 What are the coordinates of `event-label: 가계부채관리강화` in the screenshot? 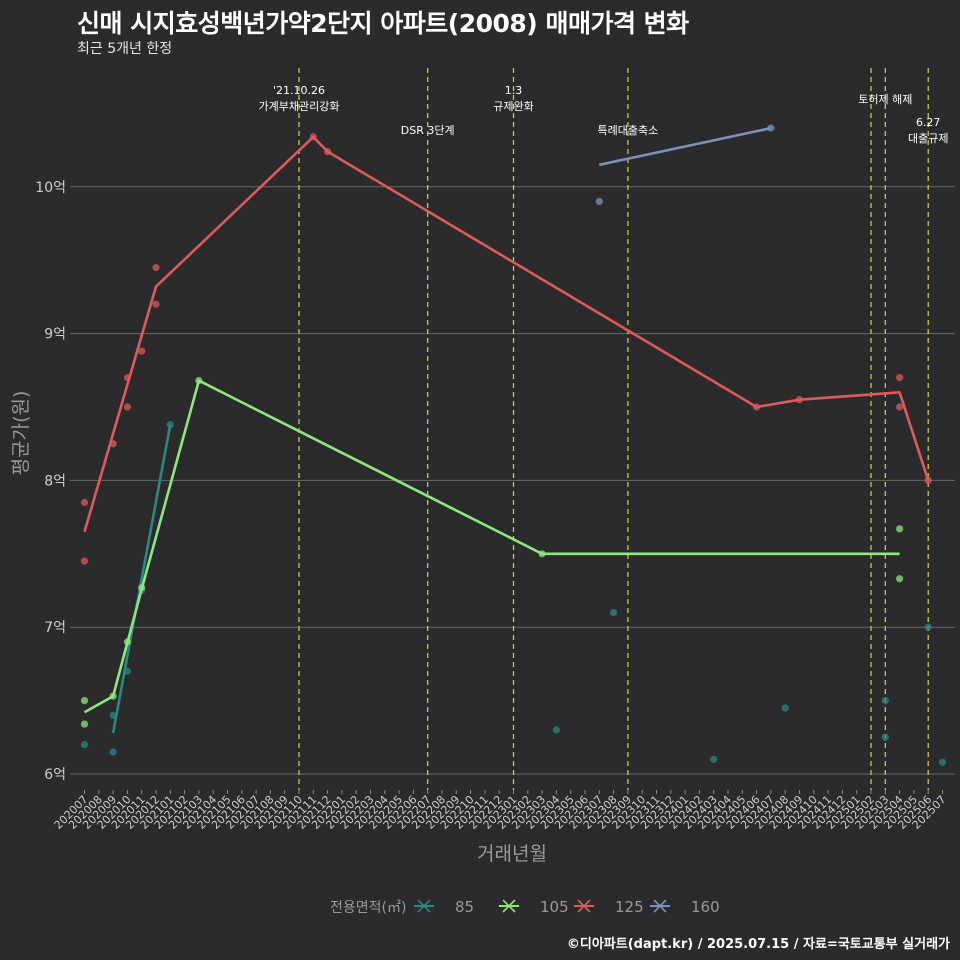 It's located at (299, 106).